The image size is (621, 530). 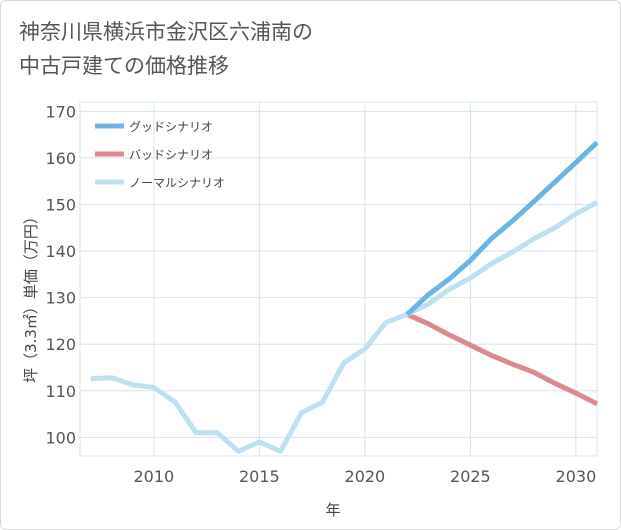 What do you see at coordinates (166, 49) in the screenshot?
I see `chart-title: 神奈川県横浜市金沢区六浦南の 中古戸建ての価格推移` at bounding box center [166, 49].